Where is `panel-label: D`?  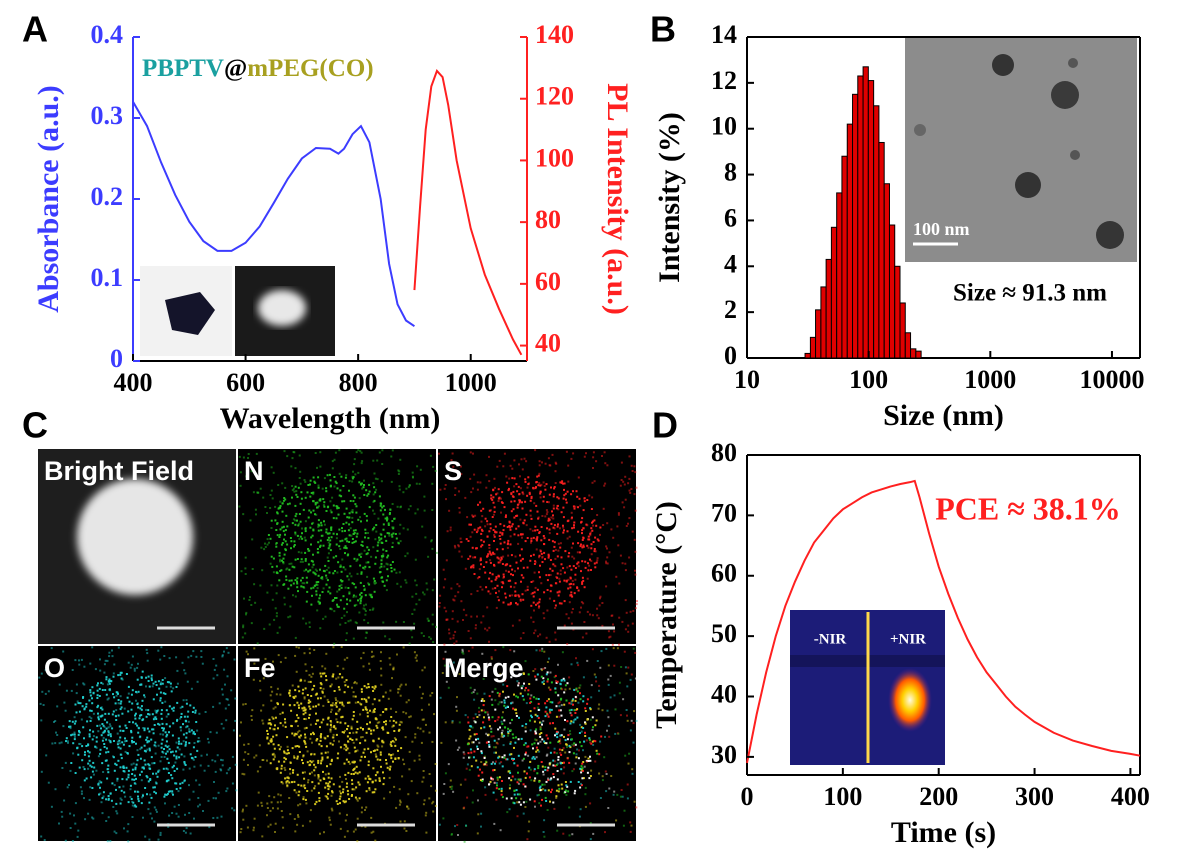
panel-label: D is located at coordinates (665, 425).